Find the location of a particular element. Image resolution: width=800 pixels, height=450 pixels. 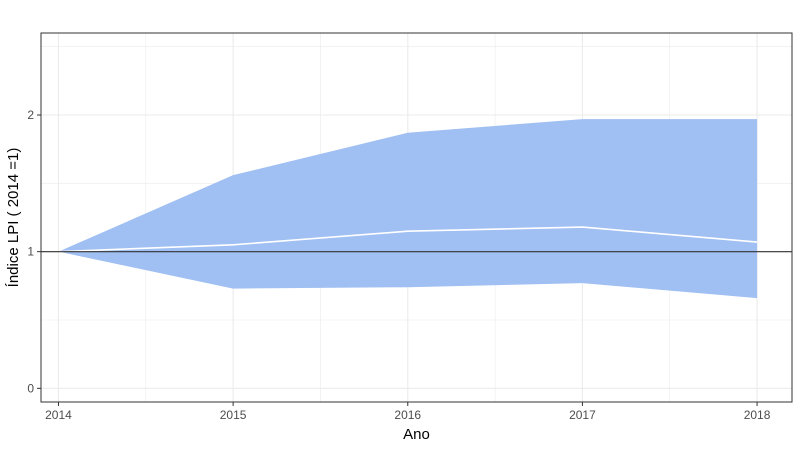

y-axis-title: Índice LPI ( 2014 =1) is located at coordinates (13, 218).